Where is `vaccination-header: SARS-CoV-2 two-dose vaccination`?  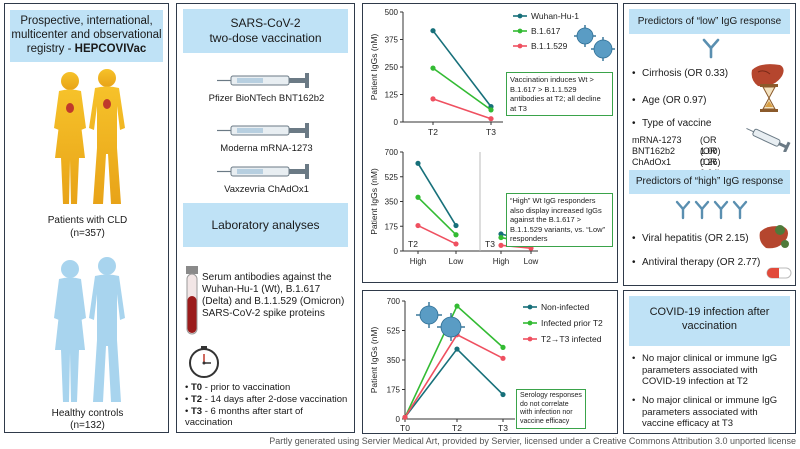 vaccination-header: SARS-CoV-2 two-dose vaccination is located at coordinates (265, 31).